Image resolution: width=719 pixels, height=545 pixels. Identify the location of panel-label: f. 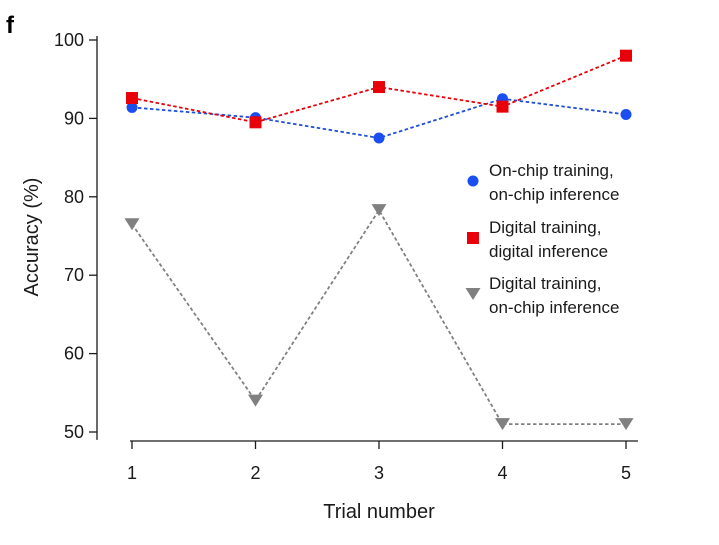
(10, 25).